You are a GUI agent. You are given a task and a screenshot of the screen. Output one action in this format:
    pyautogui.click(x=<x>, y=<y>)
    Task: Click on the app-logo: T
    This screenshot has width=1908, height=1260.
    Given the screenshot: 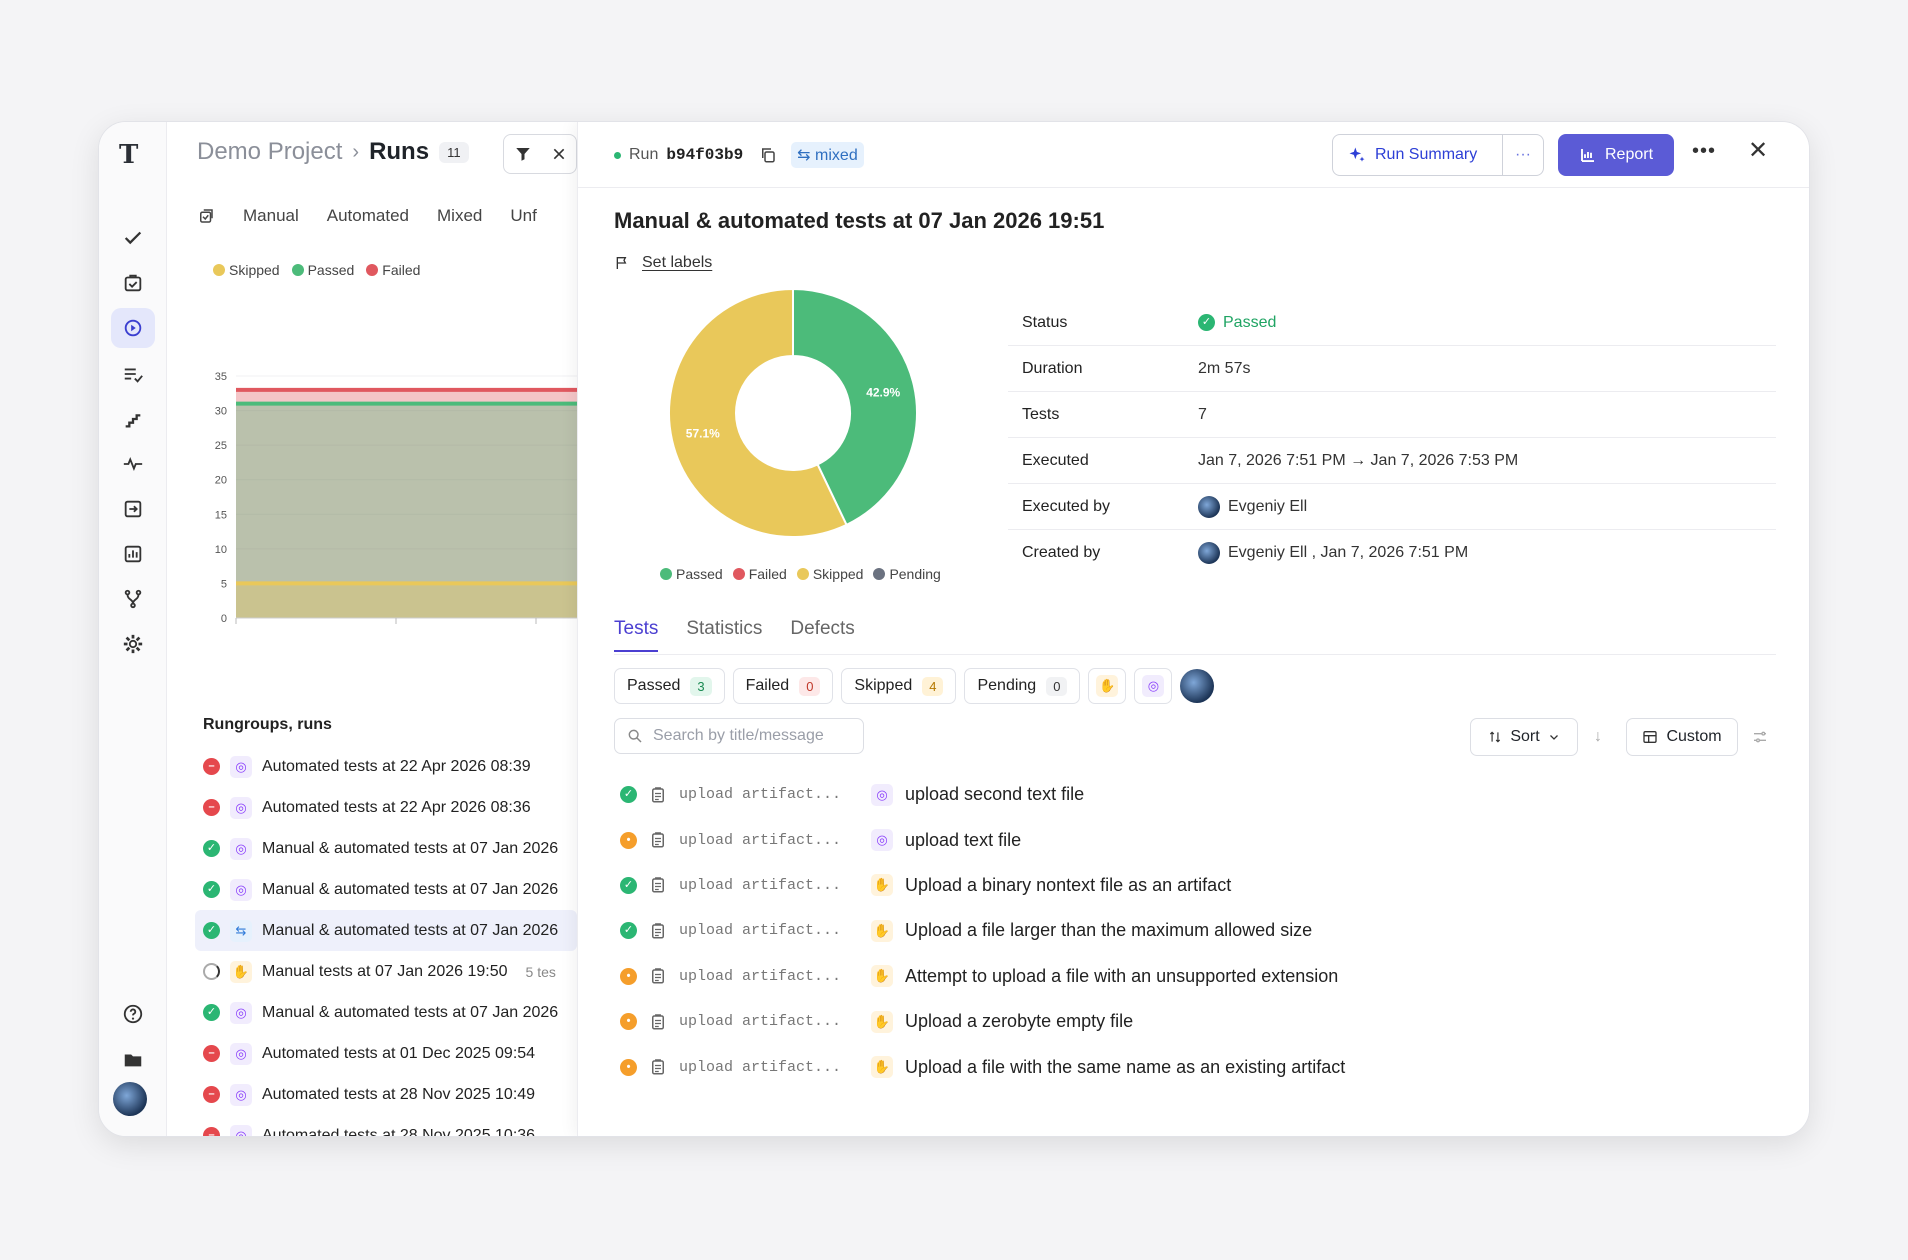 What is the action you would take?
    pyautogui.click(x=129, y=155)
    